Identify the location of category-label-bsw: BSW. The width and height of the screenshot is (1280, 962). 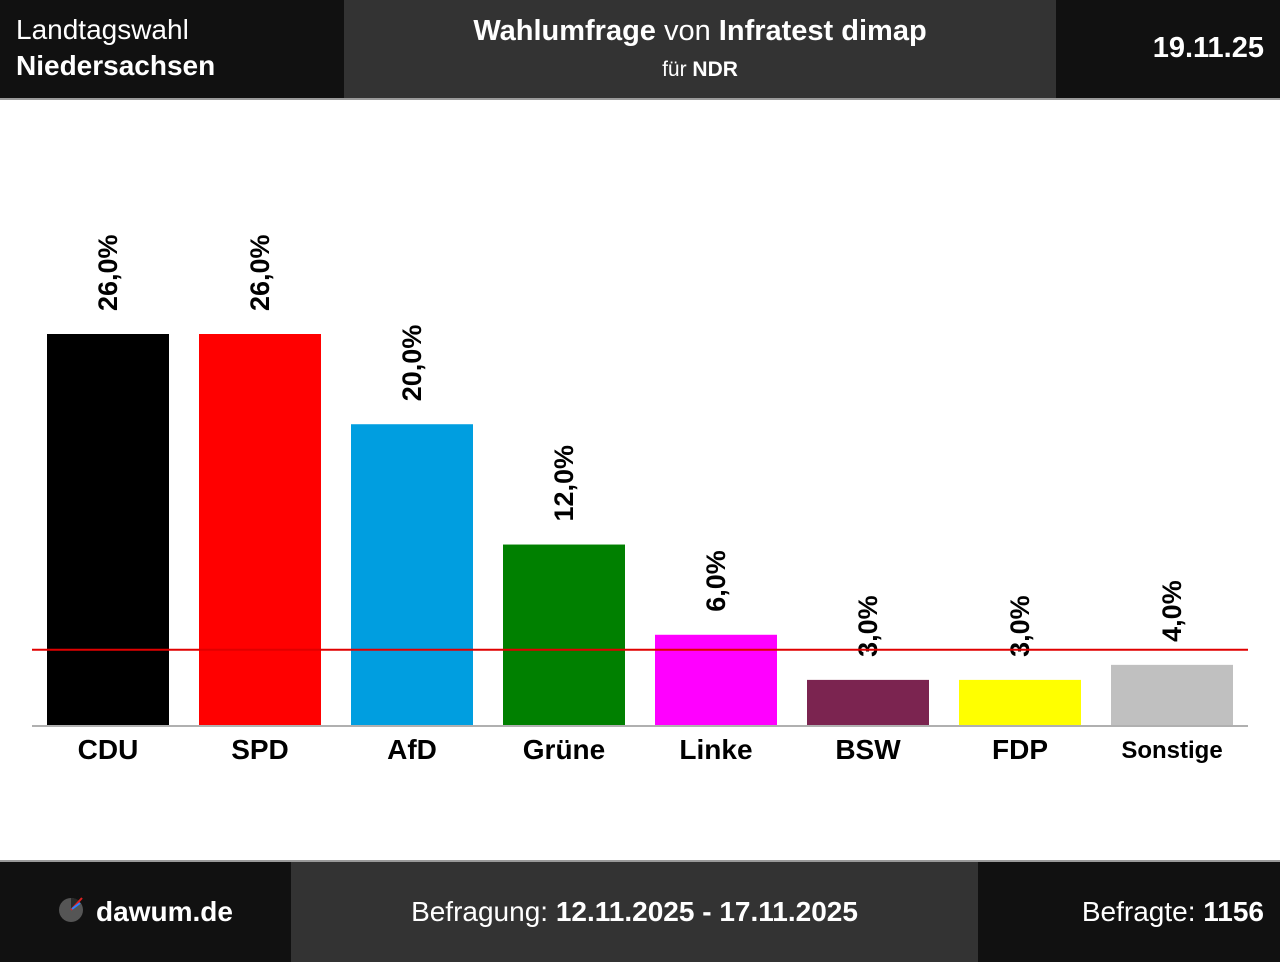
(868, 749).